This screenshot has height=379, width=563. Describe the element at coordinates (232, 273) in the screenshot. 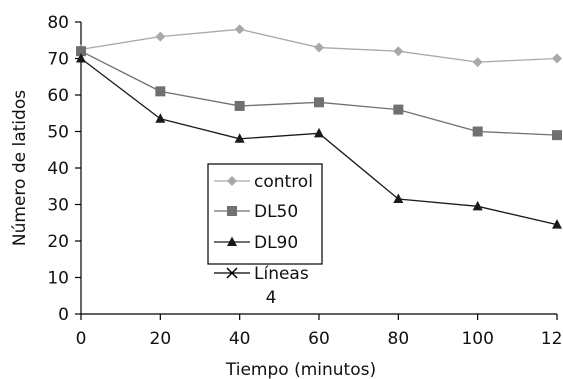

I see `legend-marker-líneas` at that location.